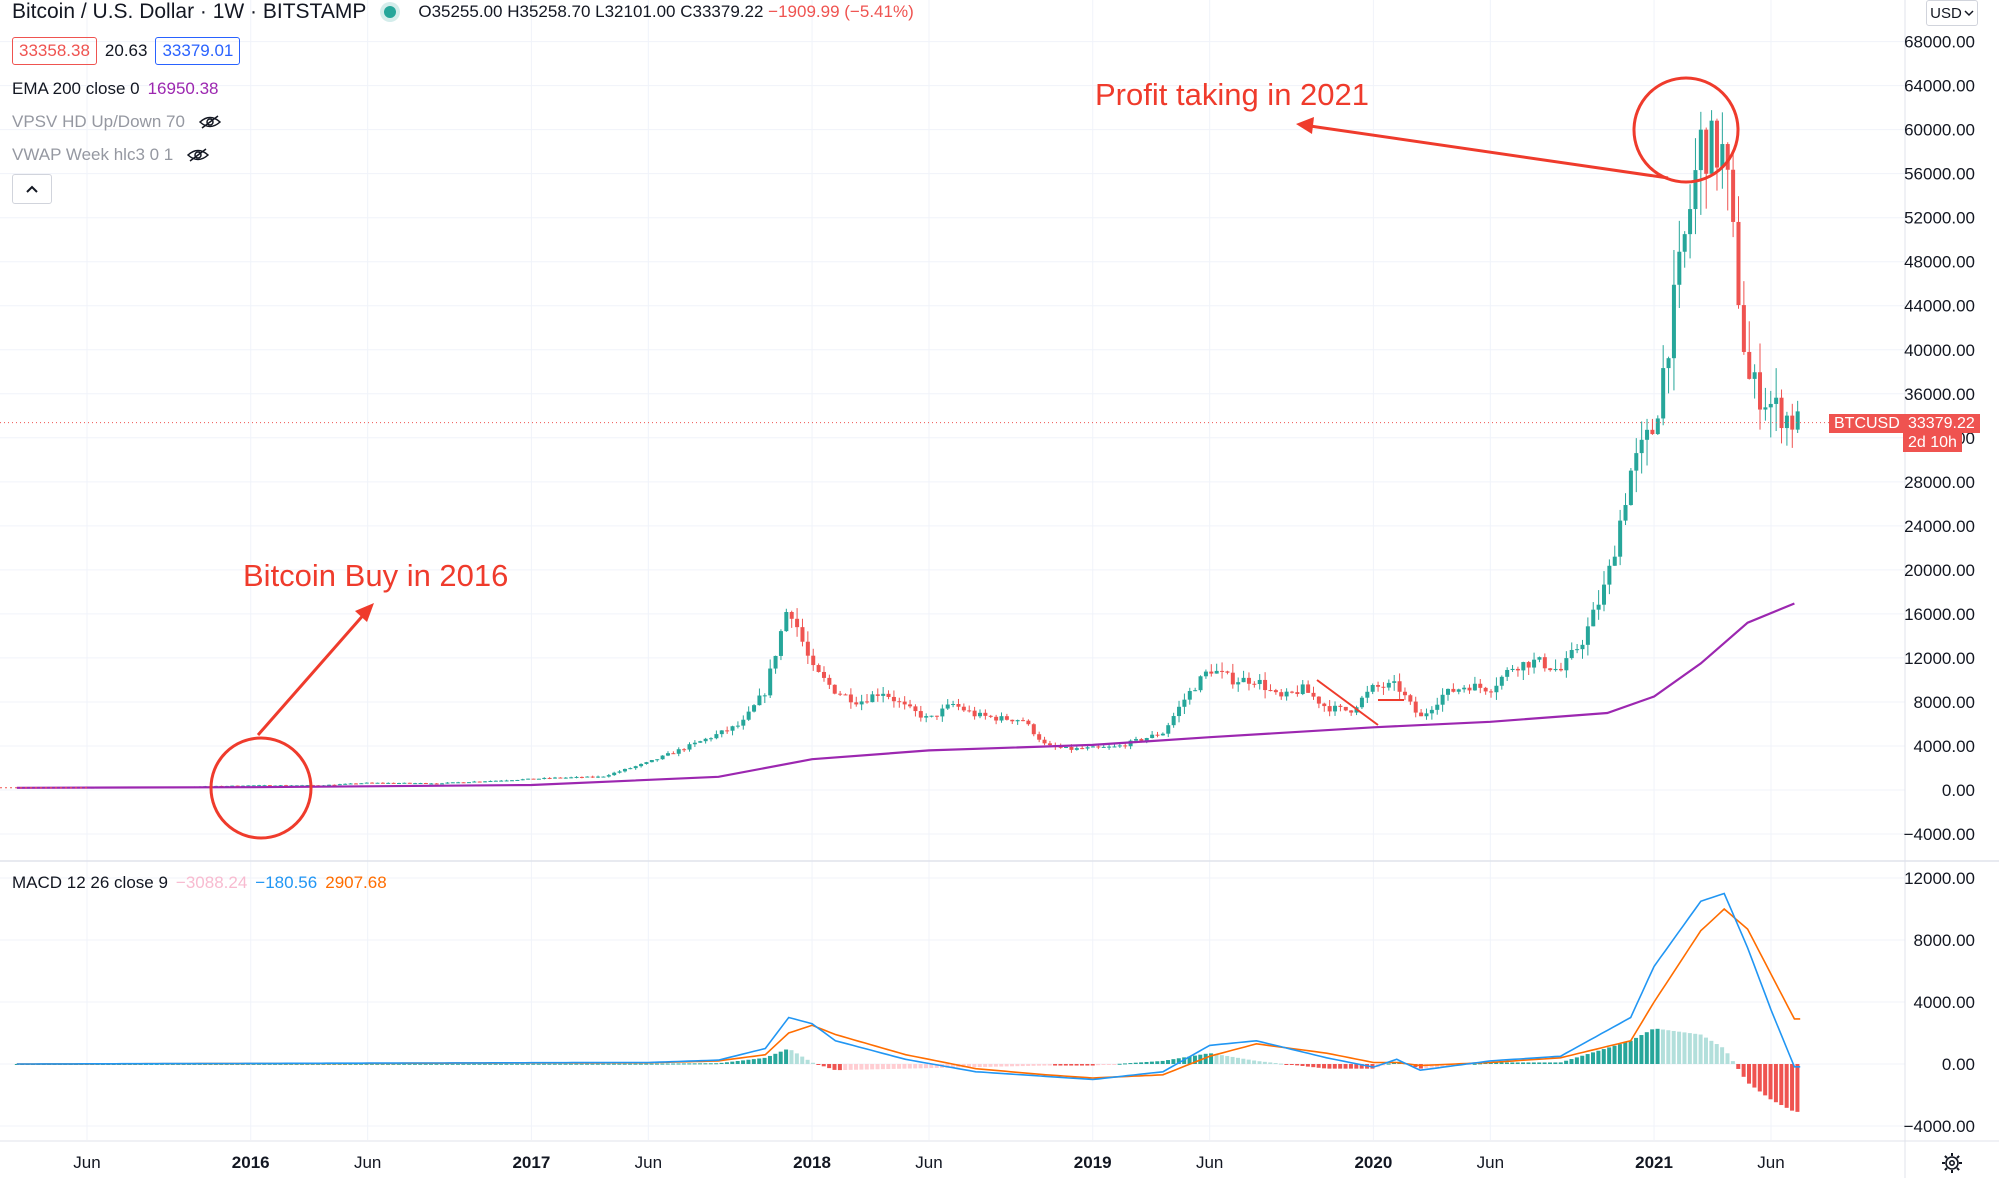 Image resolution: width=1999 pixels, height=1178 pixels. I want to click on currency-select: USD, so click(1952, 13).